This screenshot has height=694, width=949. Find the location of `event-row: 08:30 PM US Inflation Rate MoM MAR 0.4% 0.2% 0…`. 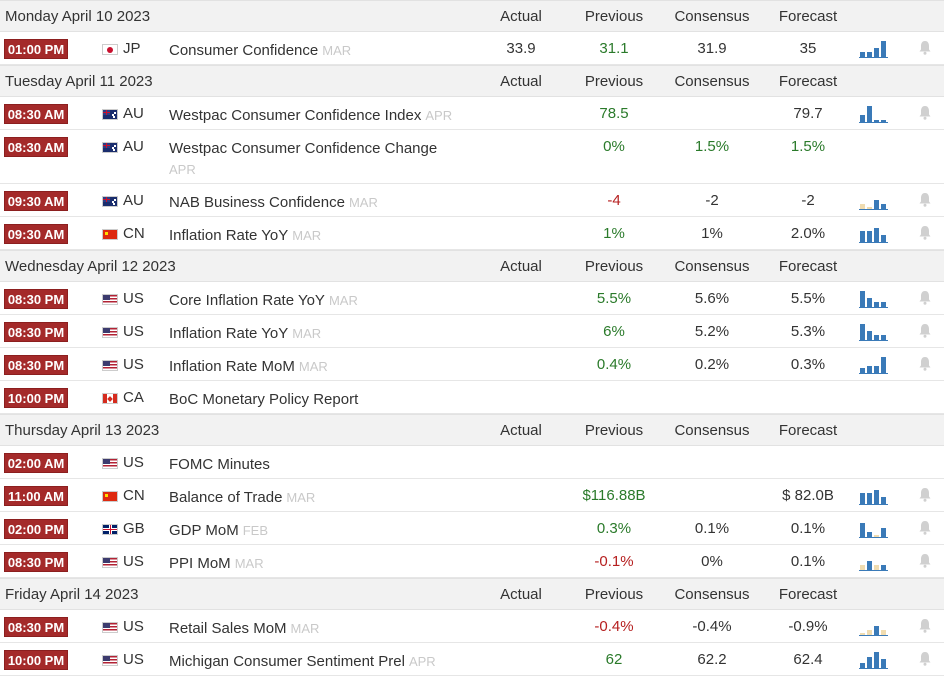

event-row: 08:30 PM US Inflation Rate MoM MAR 0.4% 0.2% 0… is located at coordinates (472, 364).